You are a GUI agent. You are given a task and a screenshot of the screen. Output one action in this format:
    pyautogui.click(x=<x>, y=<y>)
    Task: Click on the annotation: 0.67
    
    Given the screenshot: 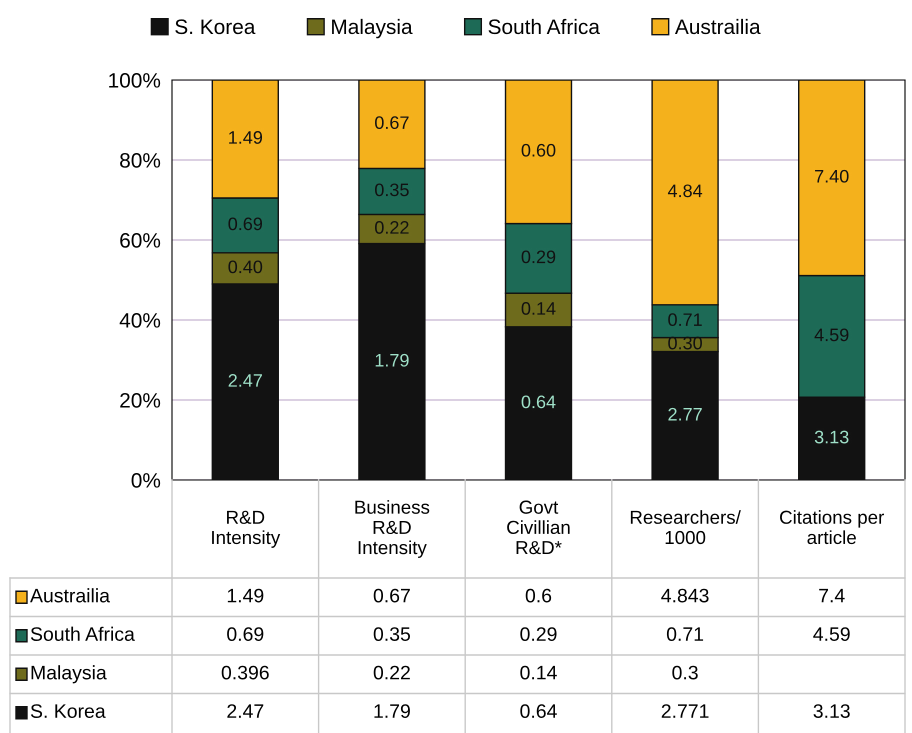 What is the action you would take?
    pyautogui.click(x=392, y=123)
    